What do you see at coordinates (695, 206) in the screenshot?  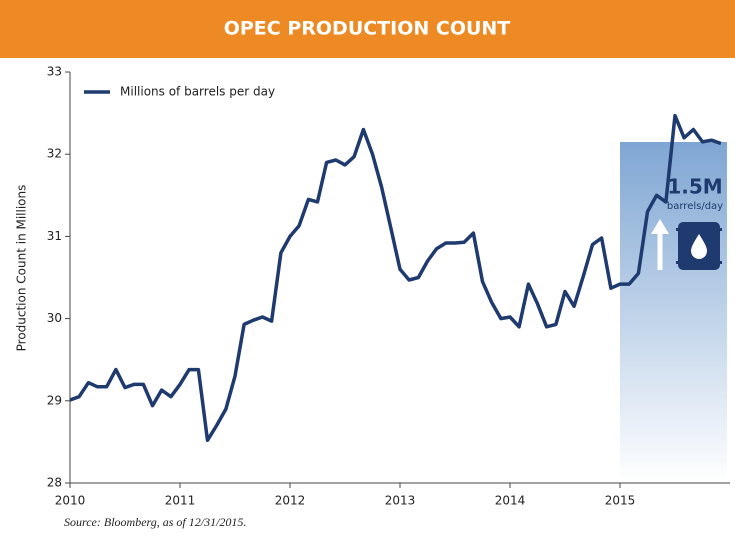 I see `annotation-sub: barrels/day` at bounding box center [695, 206].